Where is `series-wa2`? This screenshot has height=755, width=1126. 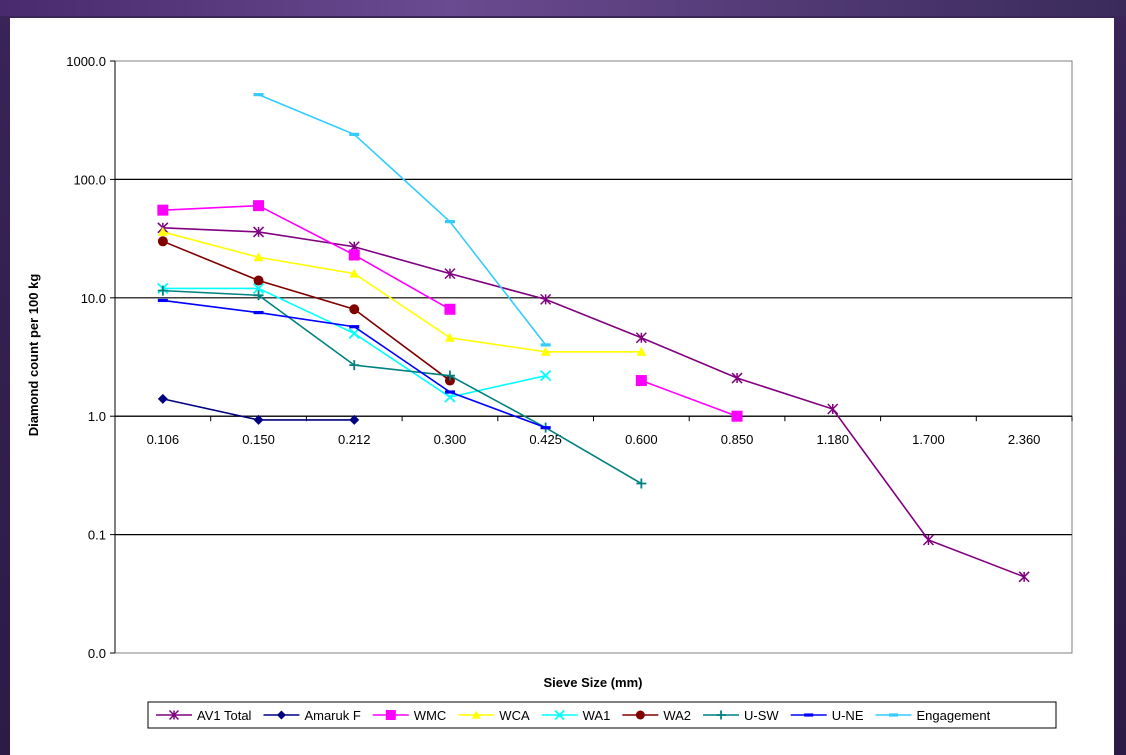 series-wa2 is located at coordinates (306, 311).